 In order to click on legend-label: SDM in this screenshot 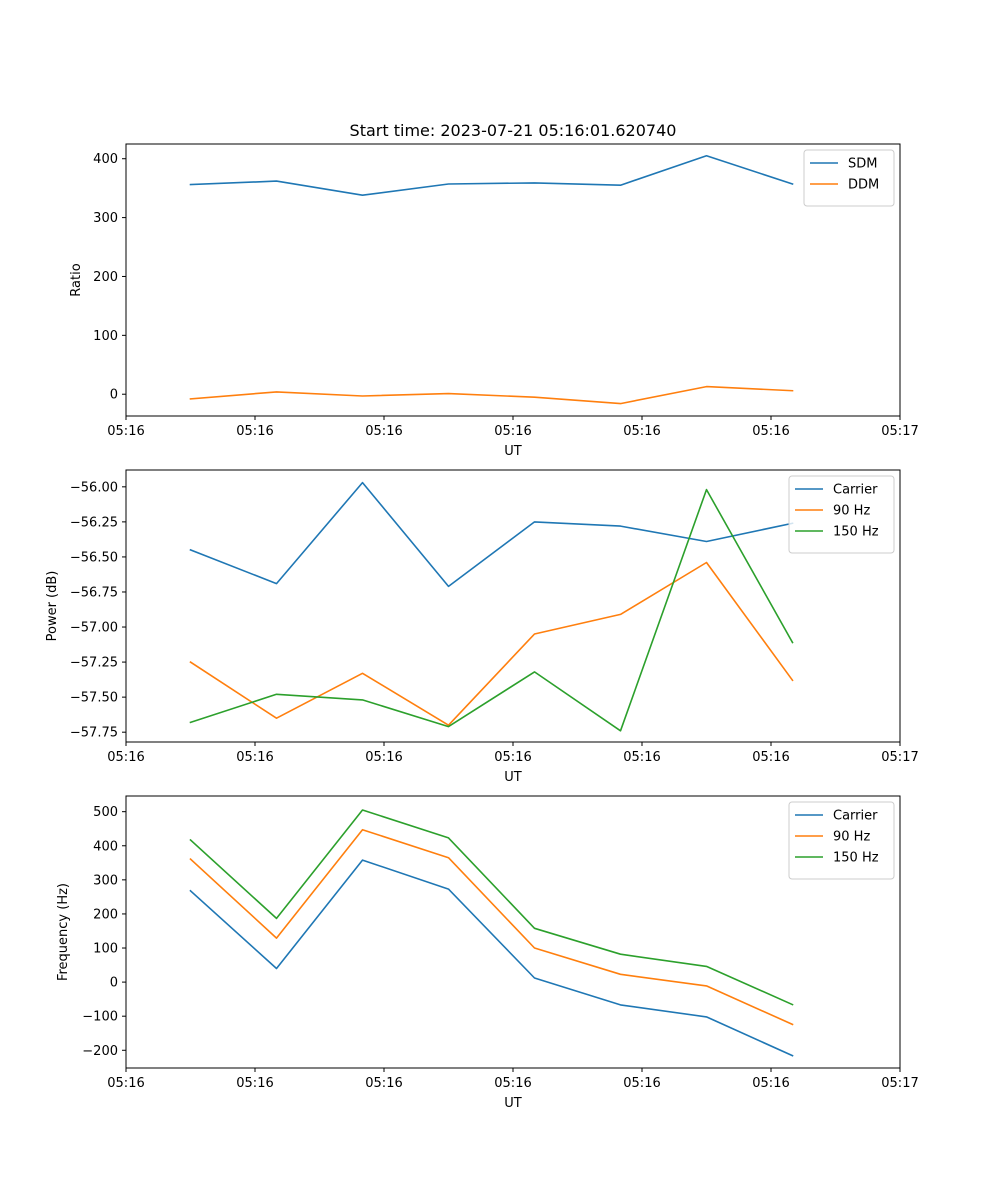, I will do `click(862, 164)`.